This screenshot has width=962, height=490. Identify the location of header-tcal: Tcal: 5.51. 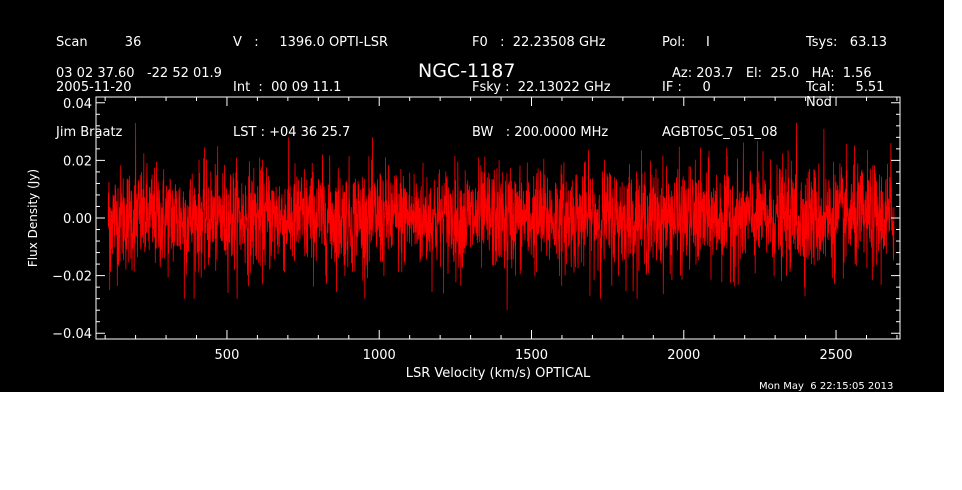
(845, 87).